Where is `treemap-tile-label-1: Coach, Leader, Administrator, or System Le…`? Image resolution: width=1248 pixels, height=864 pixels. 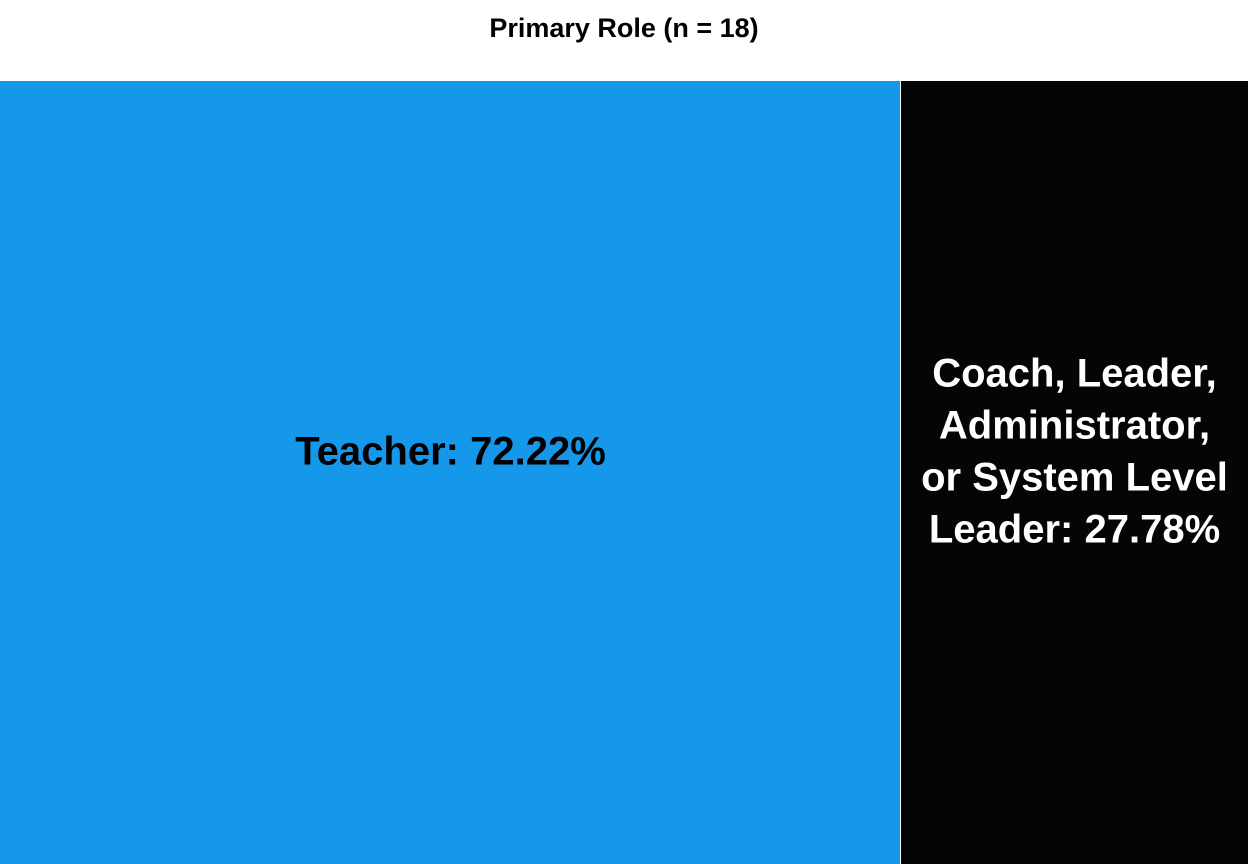
treemap-tile-label-1: Coach, Leader, Administrator, or System Le… is located at coordinates (1074, 452).